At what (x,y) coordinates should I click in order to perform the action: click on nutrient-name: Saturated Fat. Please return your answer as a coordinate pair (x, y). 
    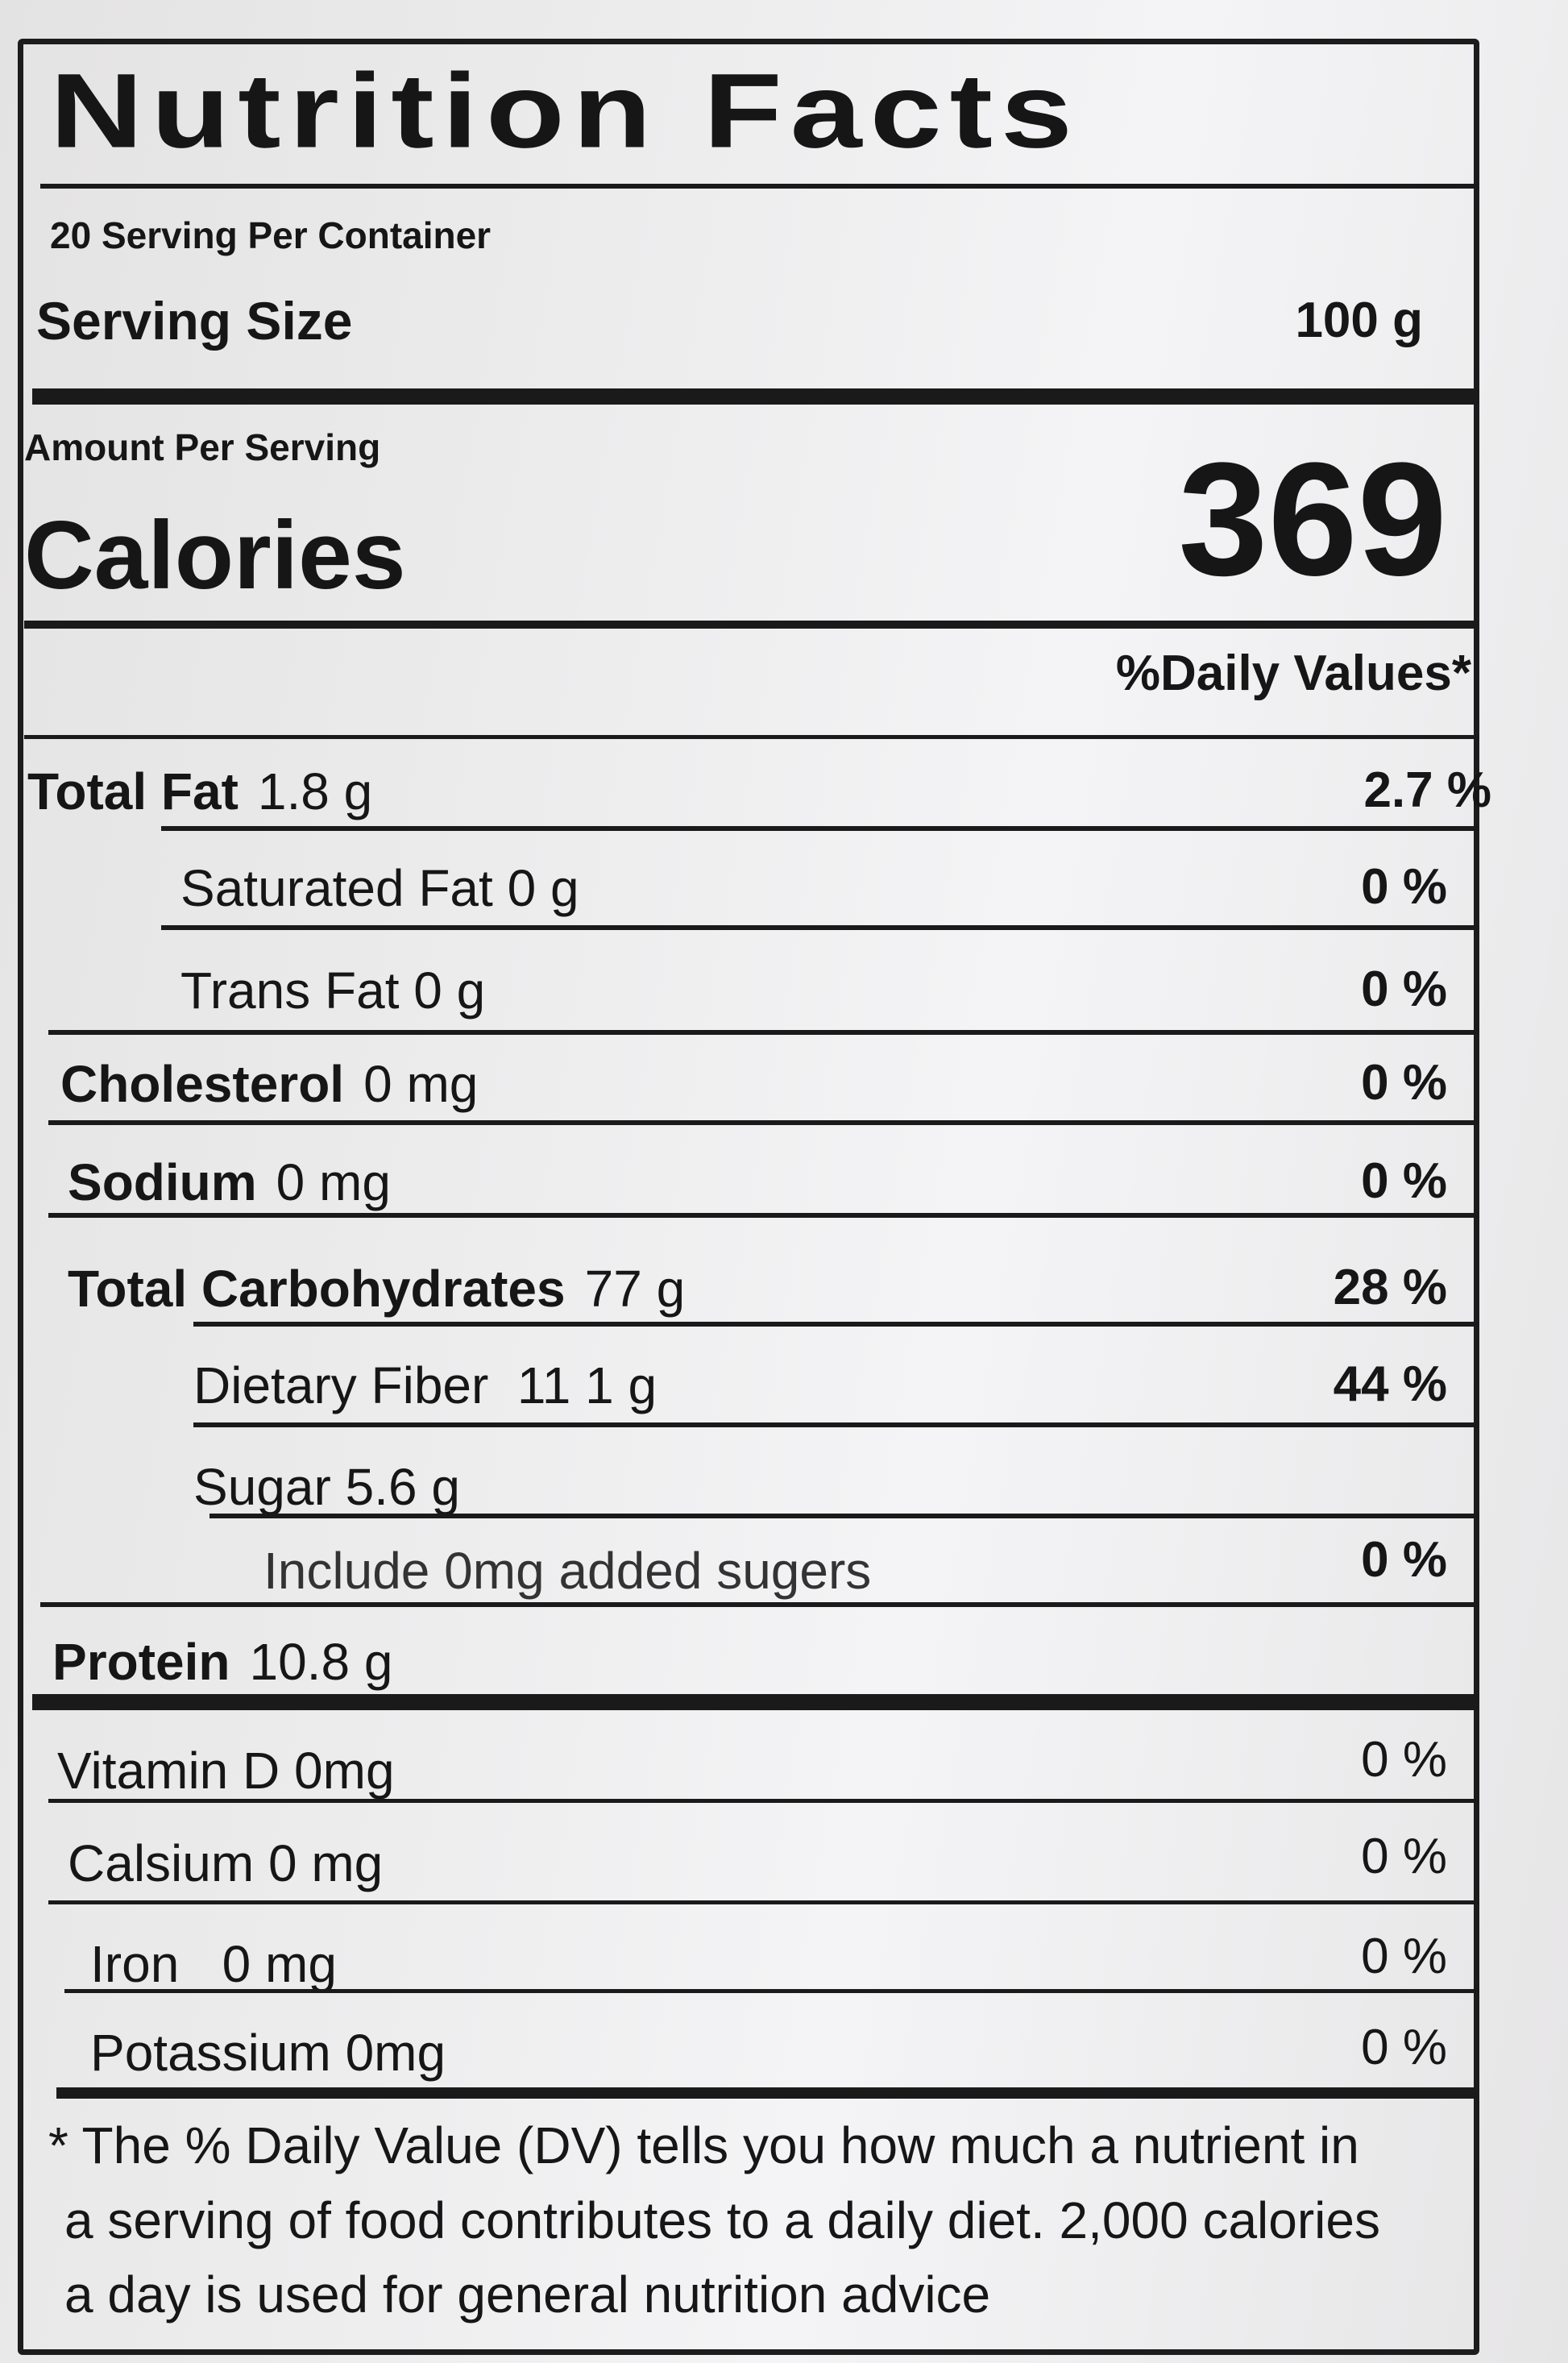
    Looking at the image, I should click on (336, 888).